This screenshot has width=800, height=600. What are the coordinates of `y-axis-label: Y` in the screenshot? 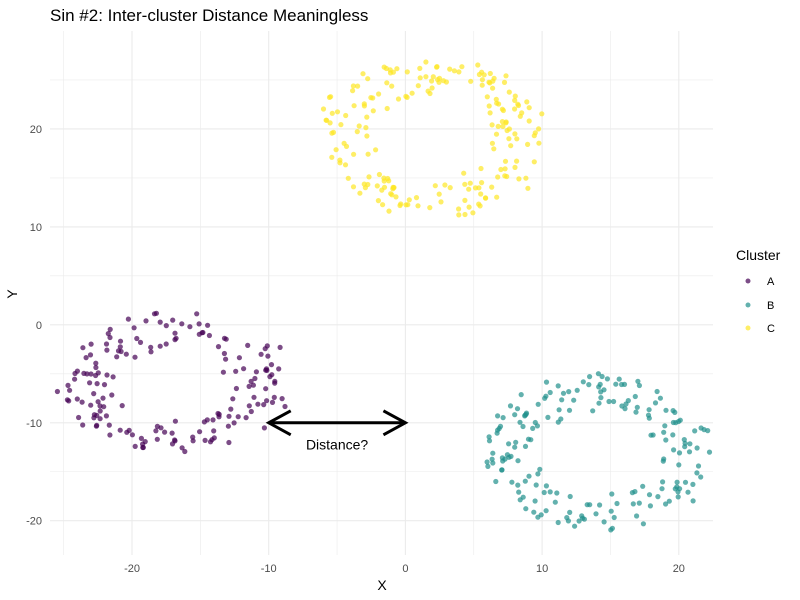 It's located at (12, 294).